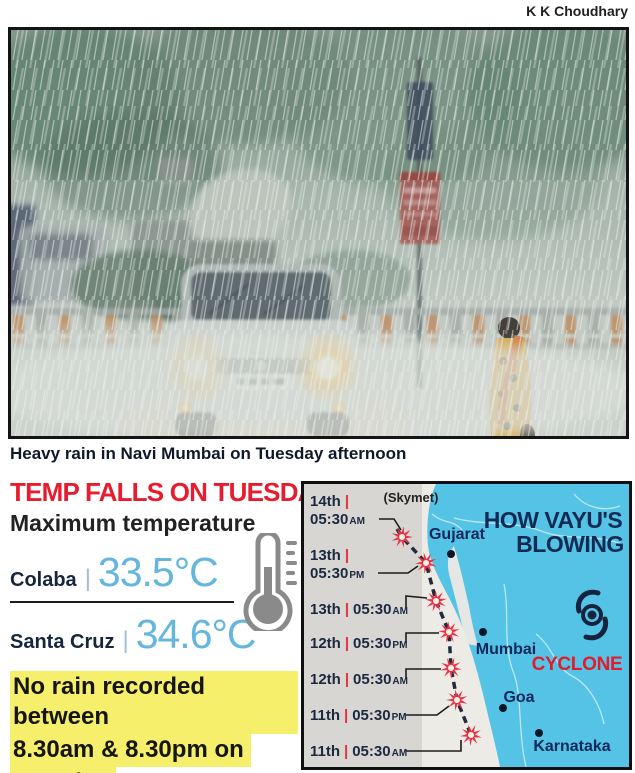 The width and height of the screenshot is (635, 773). What do you see at coordinates (592, 615) in the screenshot?
I see `cyclone-icon` at bounding box center [592, 615].